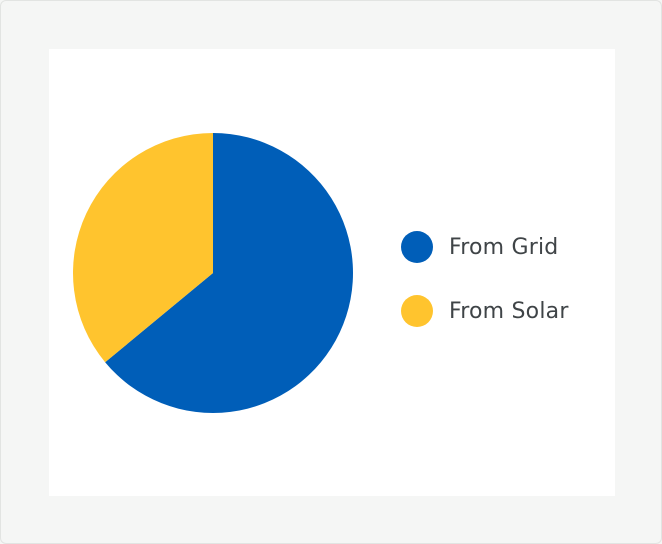 This screenshot has width=662, height=544. What do you see at coordinates (143, 248) in the screenshot?
I see `pie-slice-from-solar` at bounding box center [143, 248].